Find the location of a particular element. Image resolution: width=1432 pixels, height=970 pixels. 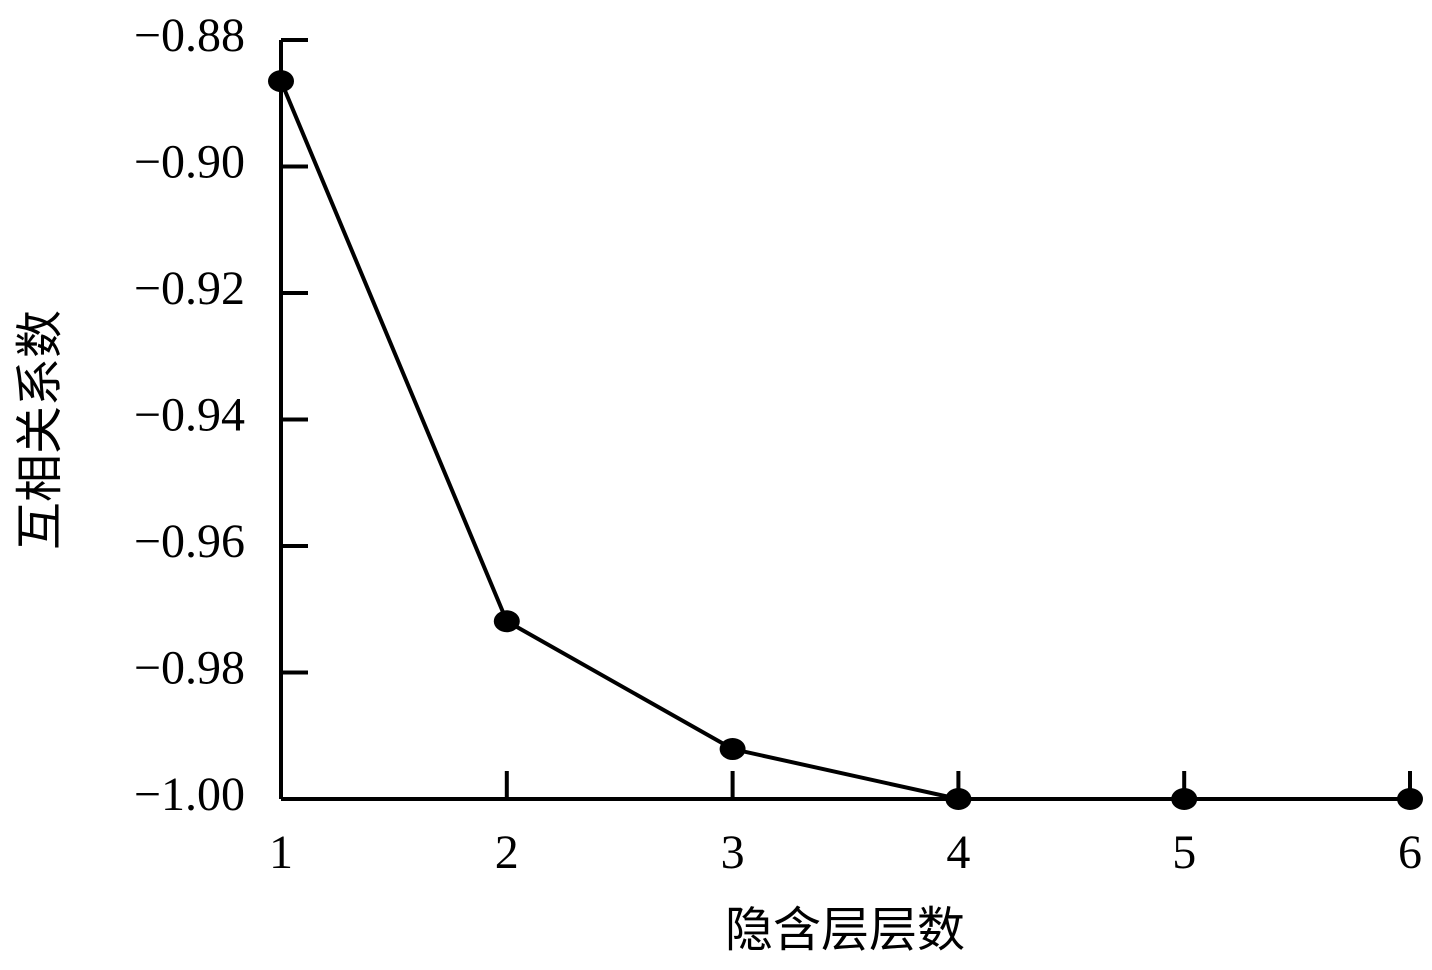

y-tick-label: −1.00 is located at coordinates (189, 794).